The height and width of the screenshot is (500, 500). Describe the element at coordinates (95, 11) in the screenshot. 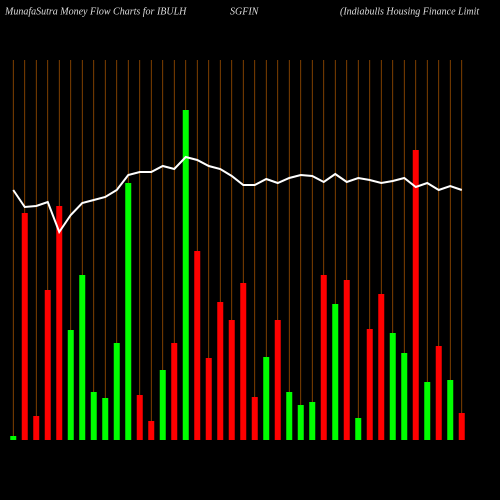

I see `chart-title: MunafaSutra Money Flow Charts for IBULH` at that location.